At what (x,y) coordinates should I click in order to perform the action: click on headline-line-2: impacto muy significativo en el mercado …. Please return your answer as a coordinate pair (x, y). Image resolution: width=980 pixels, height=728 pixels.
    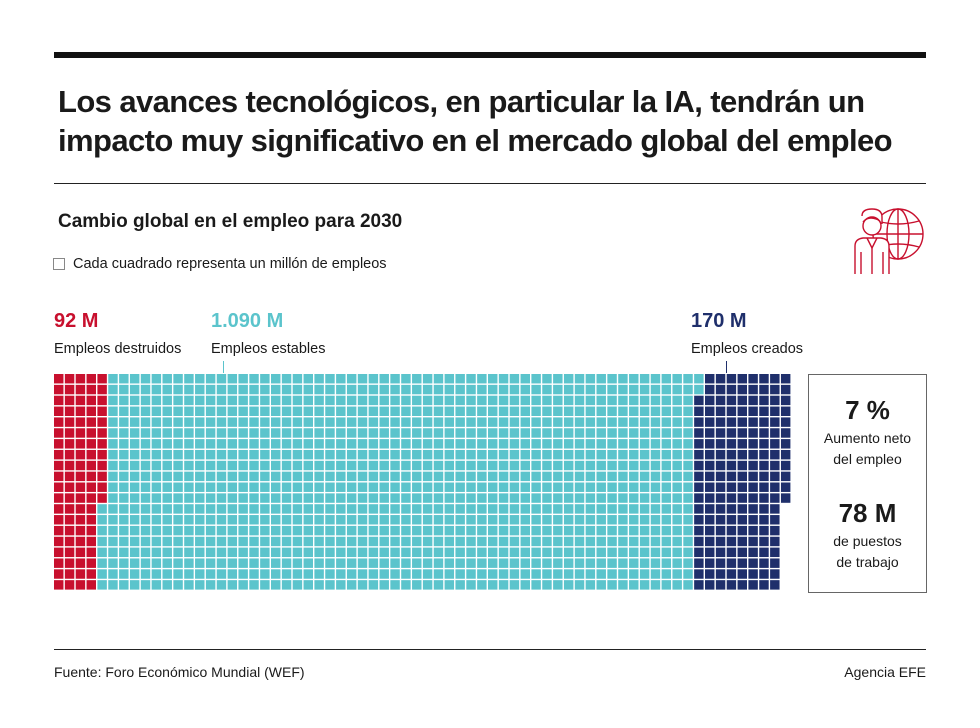
    Looking at the image, I should click on (475, 140).